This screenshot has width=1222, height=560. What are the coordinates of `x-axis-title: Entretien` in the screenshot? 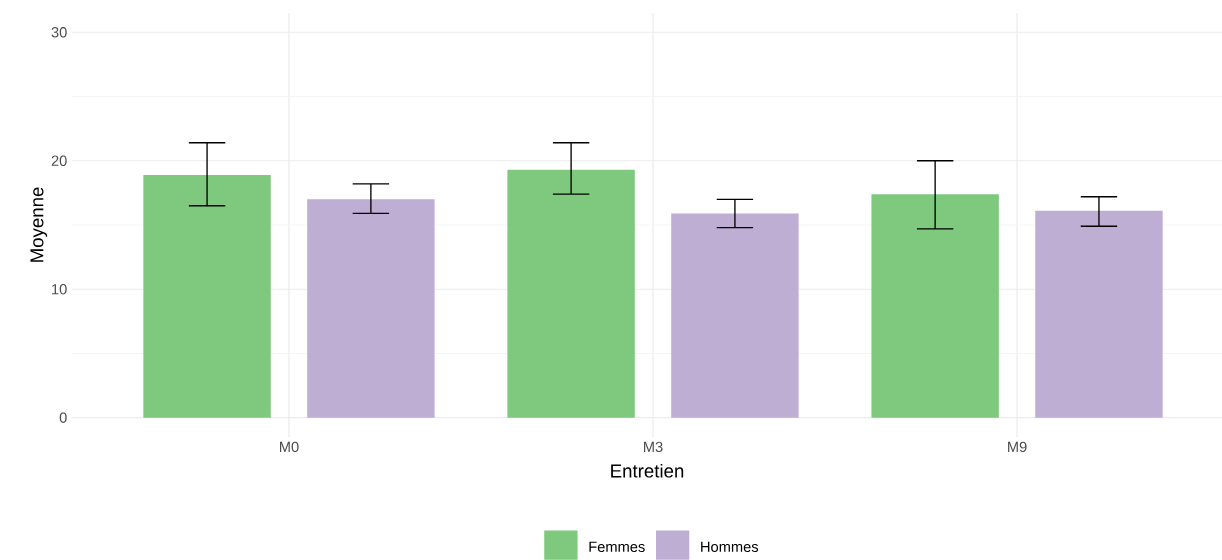 It's located at (647, 470).